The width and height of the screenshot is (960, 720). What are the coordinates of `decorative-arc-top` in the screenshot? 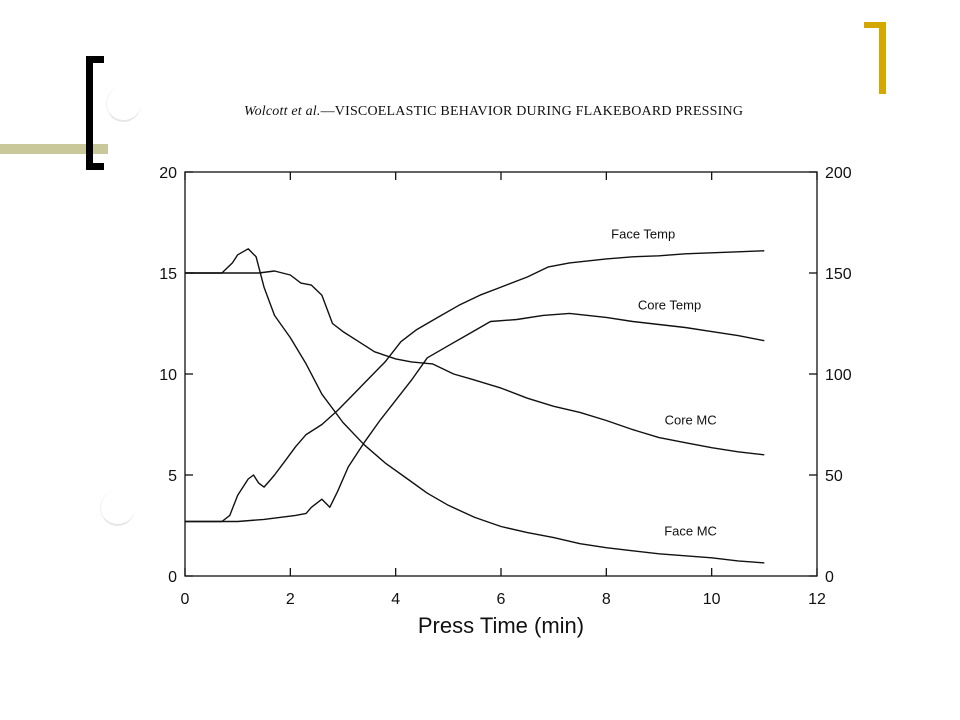 It's located at (123, 104).